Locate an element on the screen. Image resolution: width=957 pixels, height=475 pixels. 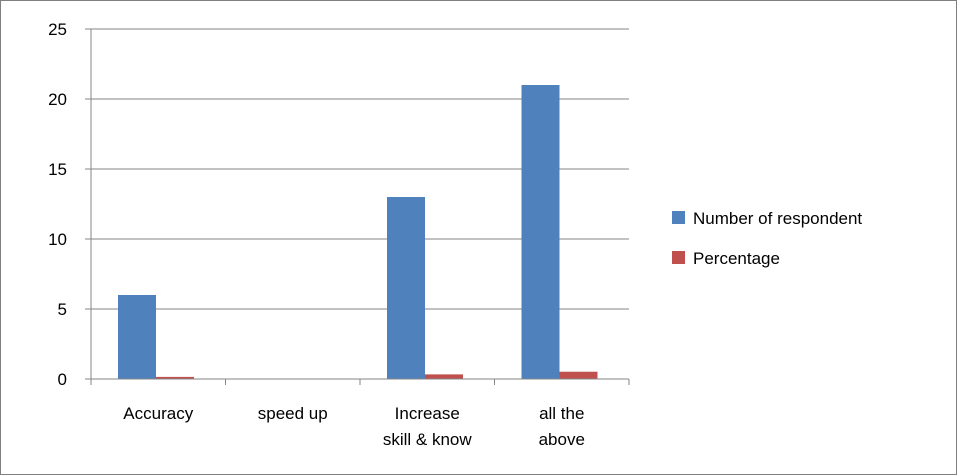
y-tick-label: 20 is located at coordinates (57, 99).